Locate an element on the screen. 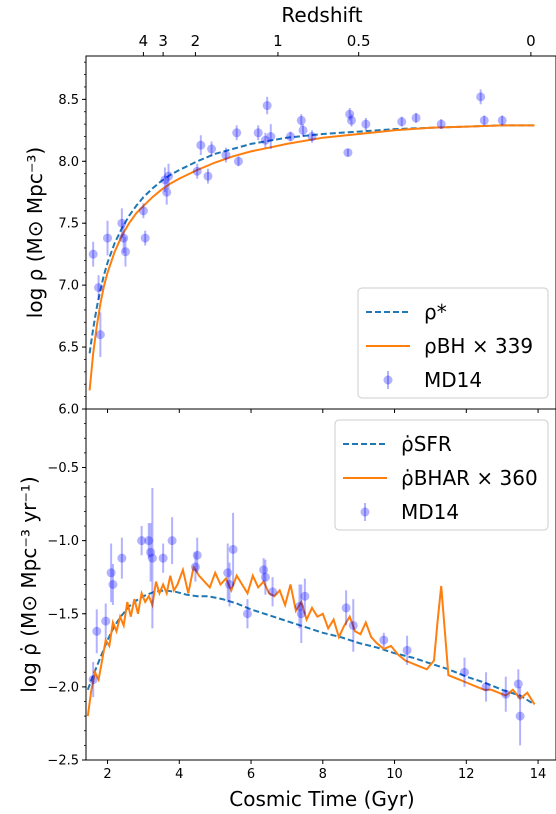 The width and height of the screenshot is (556, 814). legend-label: ρBH × 339 is located at coordinates (478, 346).